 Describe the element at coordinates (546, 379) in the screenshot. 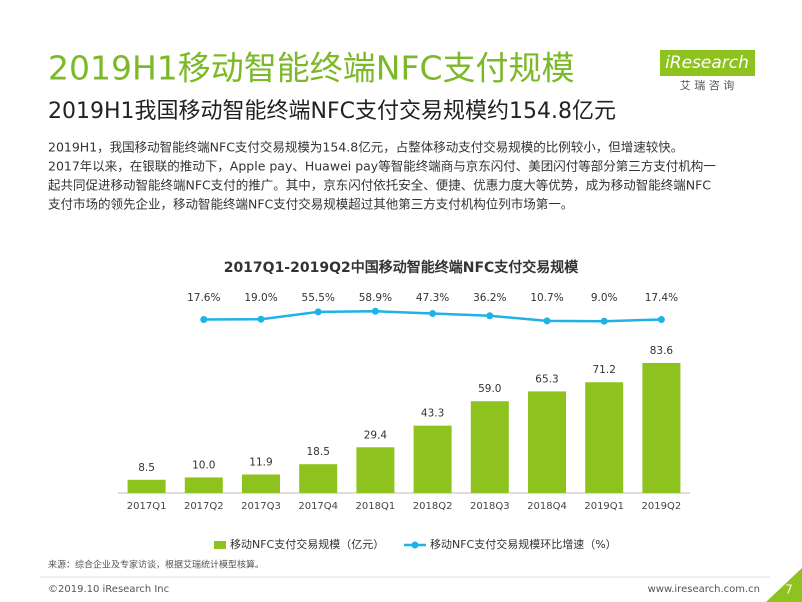

I see `data-label: 65.3` at that location.